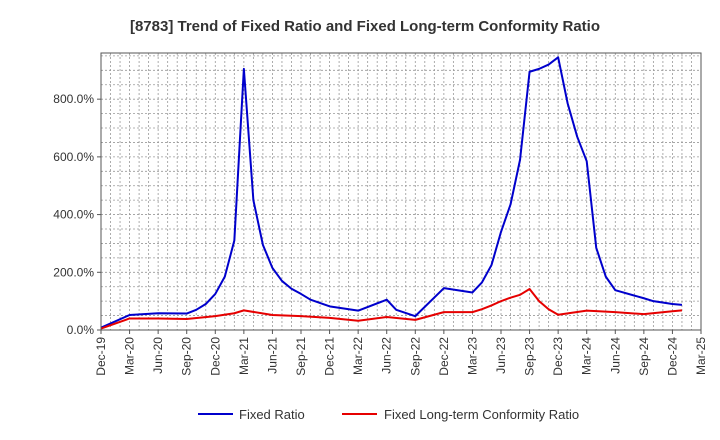 Image resolution: width=720 pixels, height=440 pixels. Describe the element at coordinates (615, 355) in the screenshot. I see `x-tick-label: Jun-24` at that location.